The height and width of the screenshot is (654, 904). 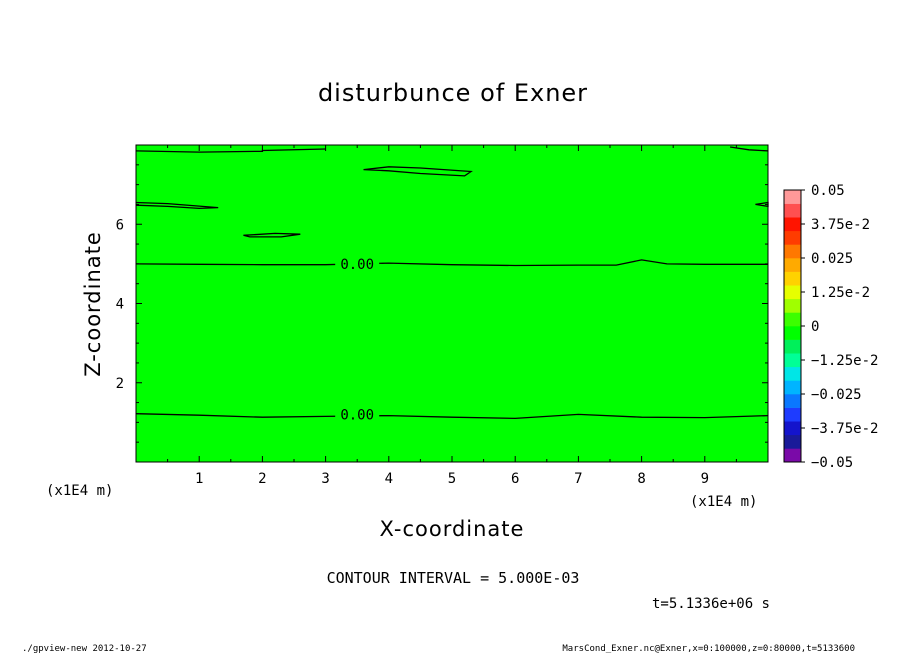 What do you see at coordinates (840, 293) in the screenshot?
I see `colorbar-label-3: 1.25e-2` at bounding box center [840, 293].